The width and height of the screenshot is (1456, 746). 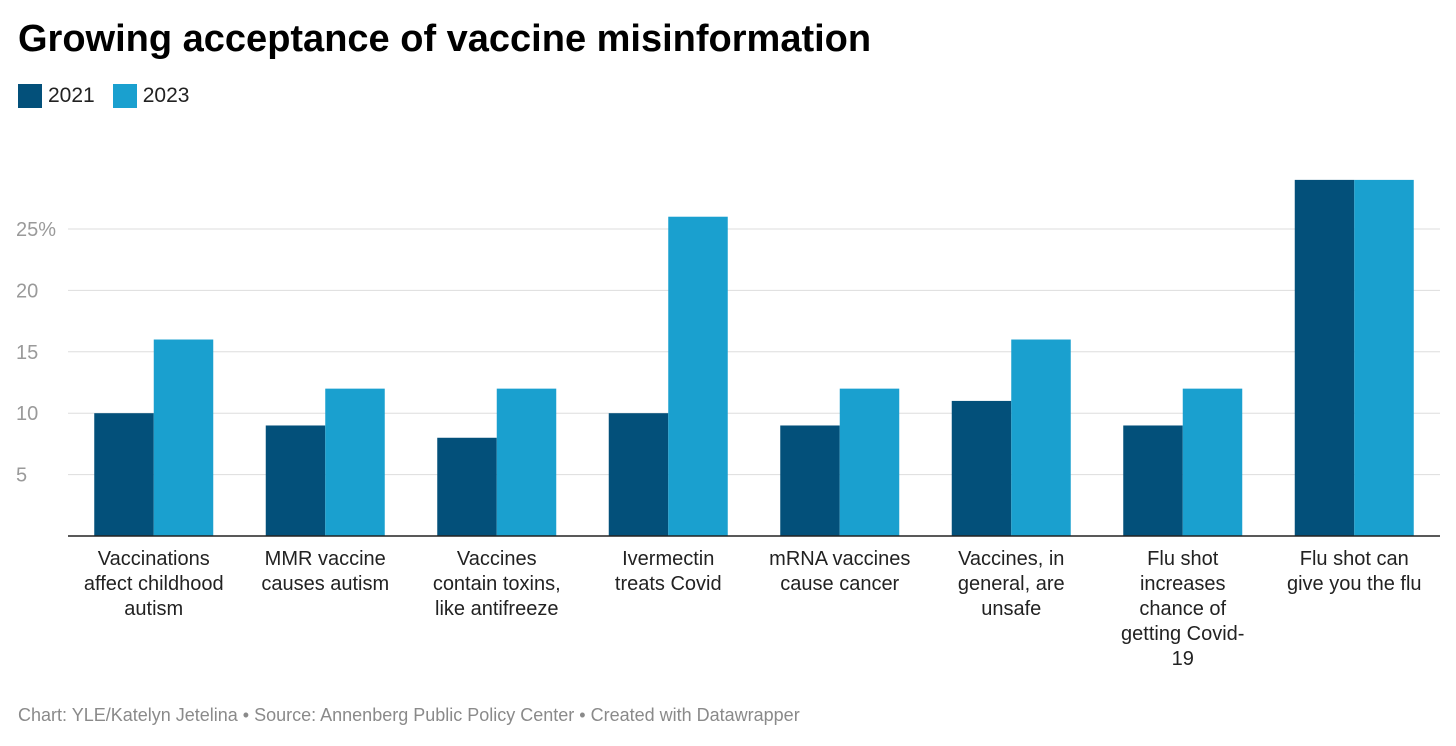 I want to click on x-tick-label: Vaccinations affect childhood autism, so click(x=154, y=584).